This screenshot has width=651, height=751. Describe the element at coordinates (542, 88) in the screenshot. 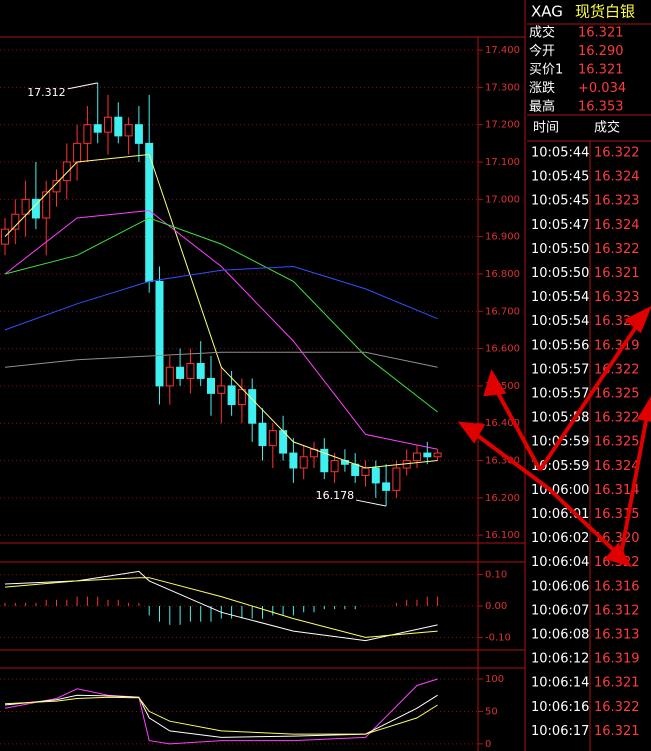

I see `quote-label: 涨跌` at that location.